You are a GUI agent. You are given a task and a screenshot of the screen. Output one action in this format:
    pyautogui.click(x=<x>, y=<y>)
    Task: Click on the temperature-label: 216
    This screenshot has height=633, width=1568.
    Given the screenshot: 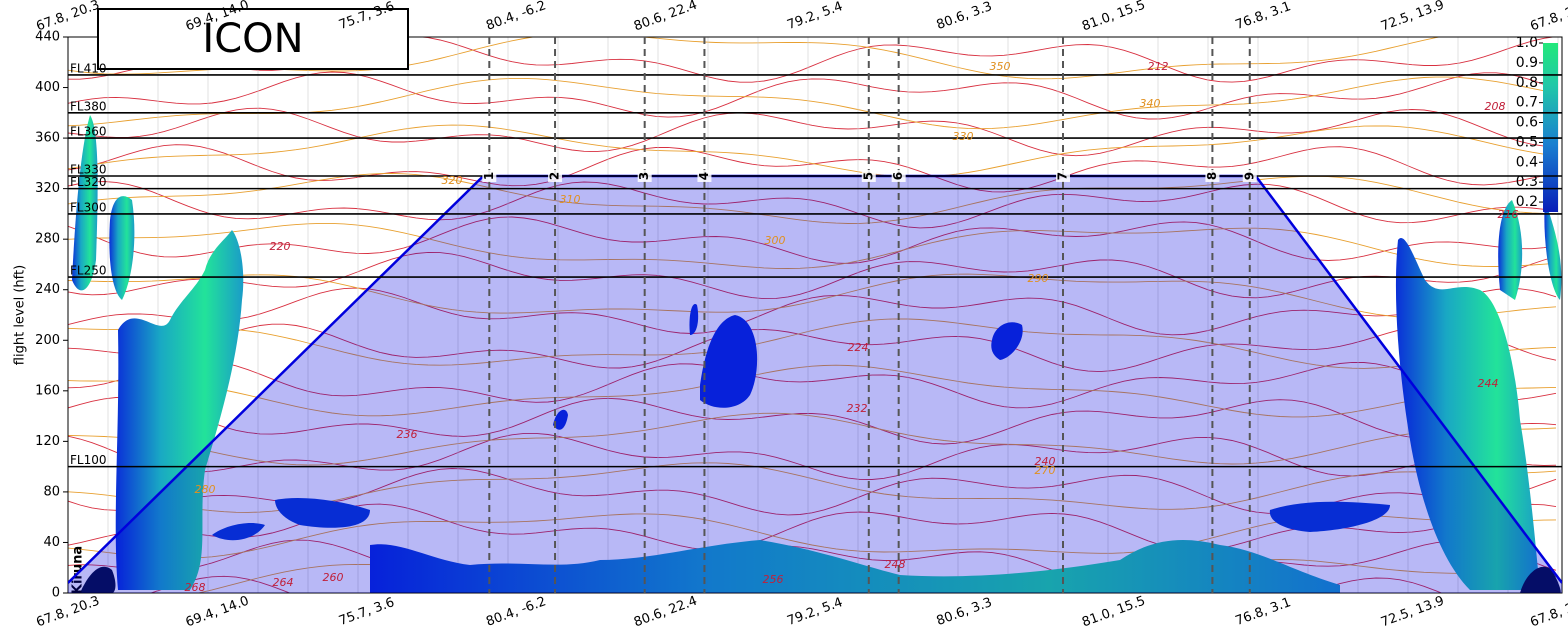 What is the action you would take?
    pyautogui.click(x=1508, y=214)
    